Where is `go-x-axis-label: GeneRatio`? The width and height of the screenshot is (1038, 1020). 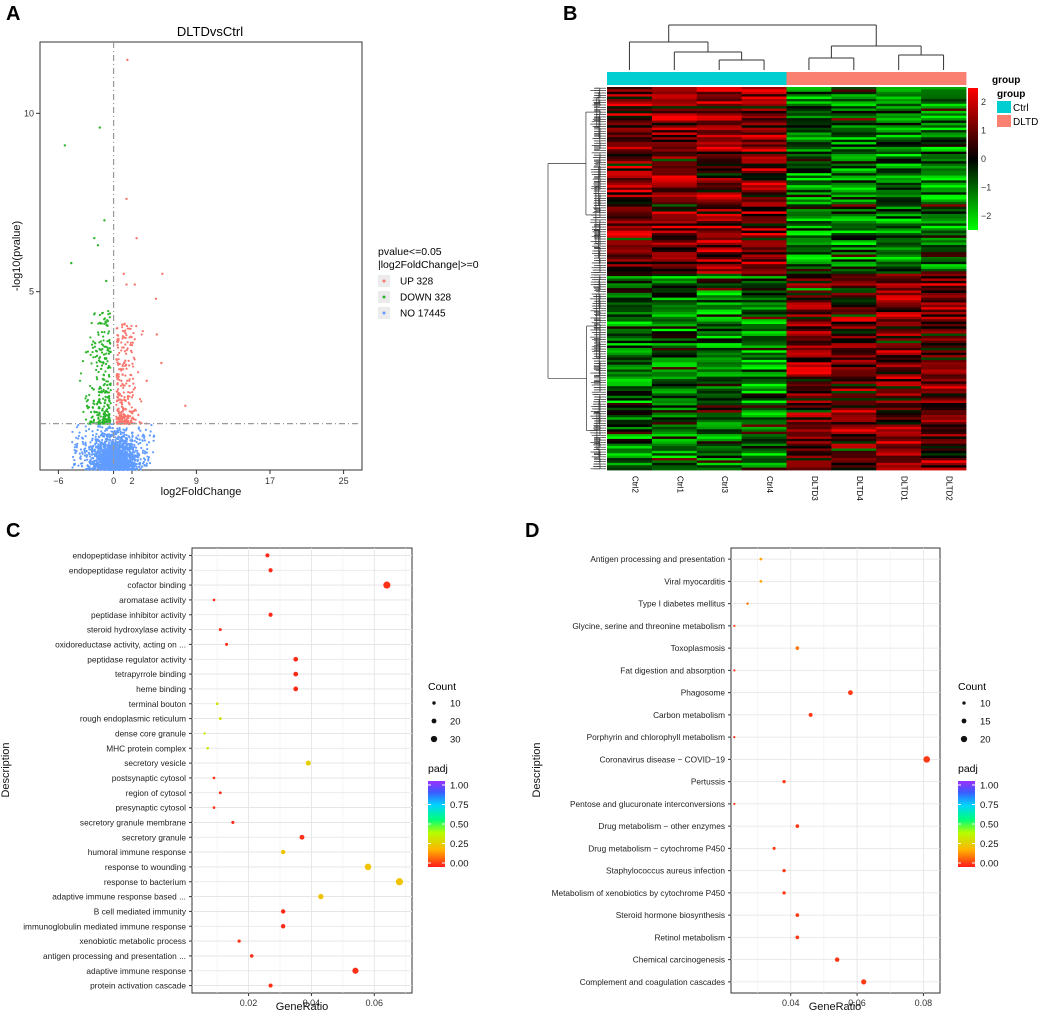 go-x-axis-label: GeneRatio is located at coordinates (302, 1007).